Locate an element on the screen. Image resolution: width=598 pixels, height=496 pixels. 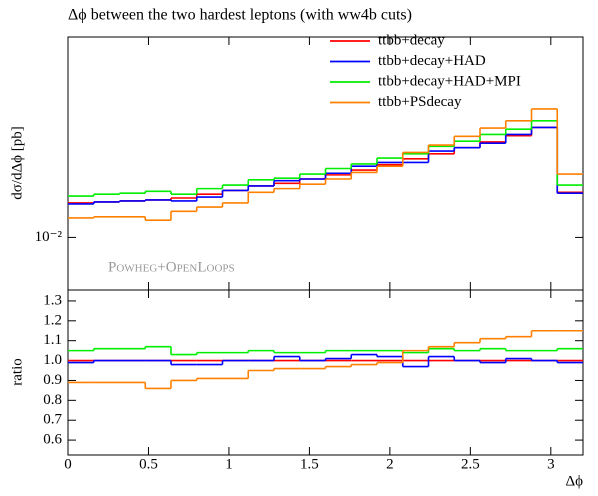
x-tick-label: 1 is located at coordinates (229, 464).